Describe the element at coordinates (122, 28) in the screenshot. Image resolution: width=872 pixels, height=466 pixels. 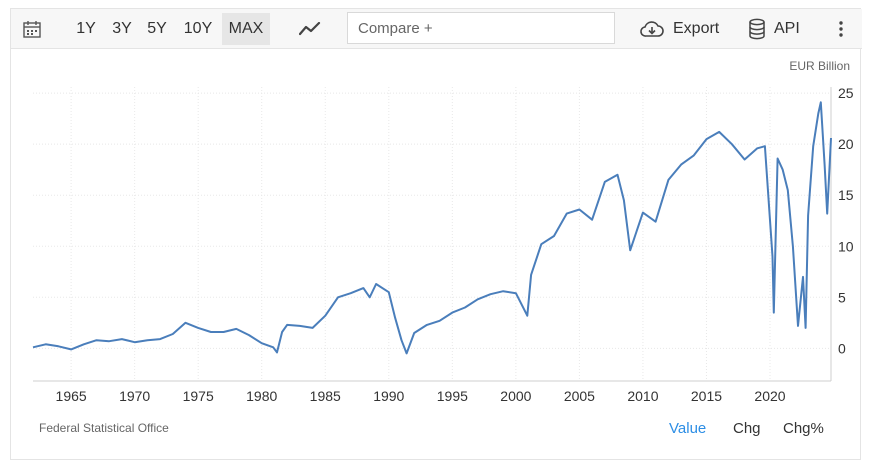
I see `range-3y-button: 3Y` at that location.